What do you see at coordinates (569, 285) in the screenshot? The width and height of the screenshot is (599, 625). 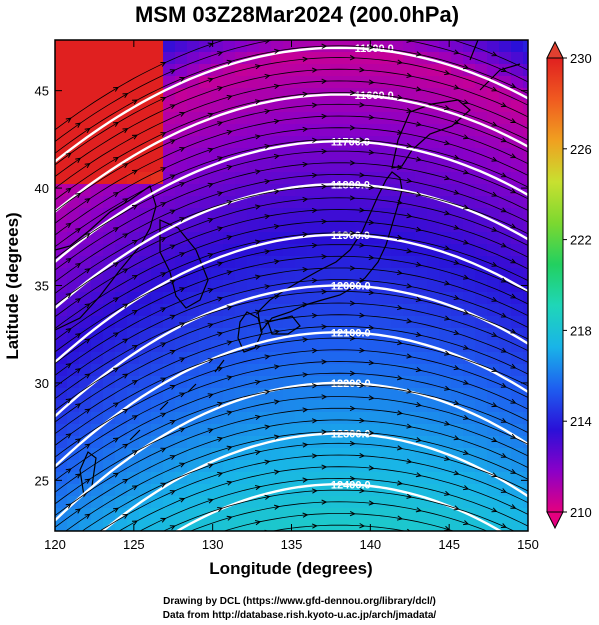 I see `colorbar: 230 226 222 218 214 210` at bounding box center [569, 285].